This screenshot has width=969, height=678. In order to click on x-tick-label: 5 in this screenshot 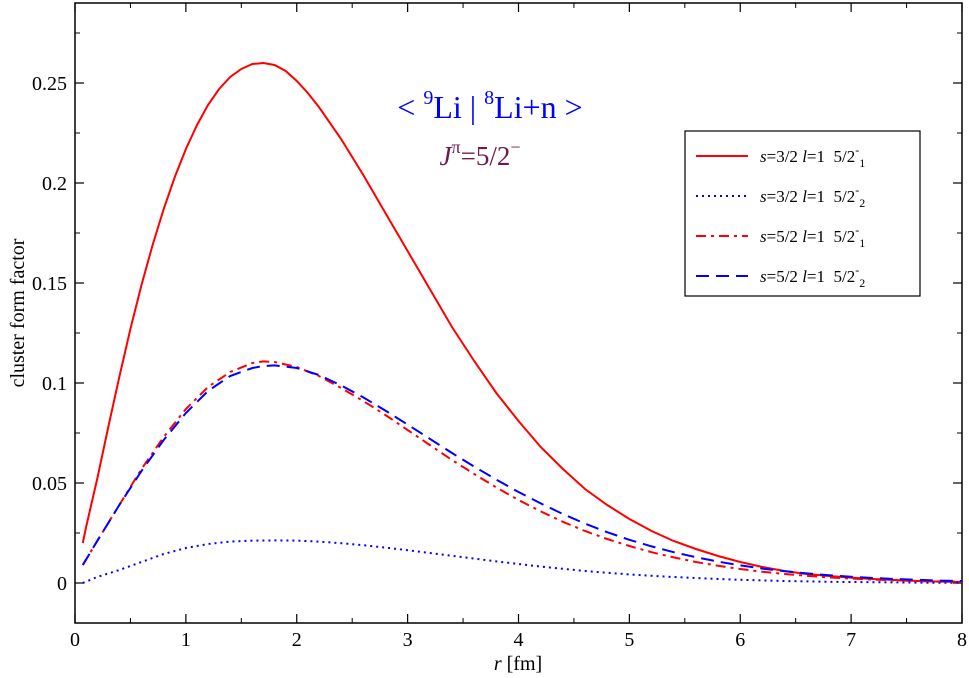, I will do `click(629, 640)`.